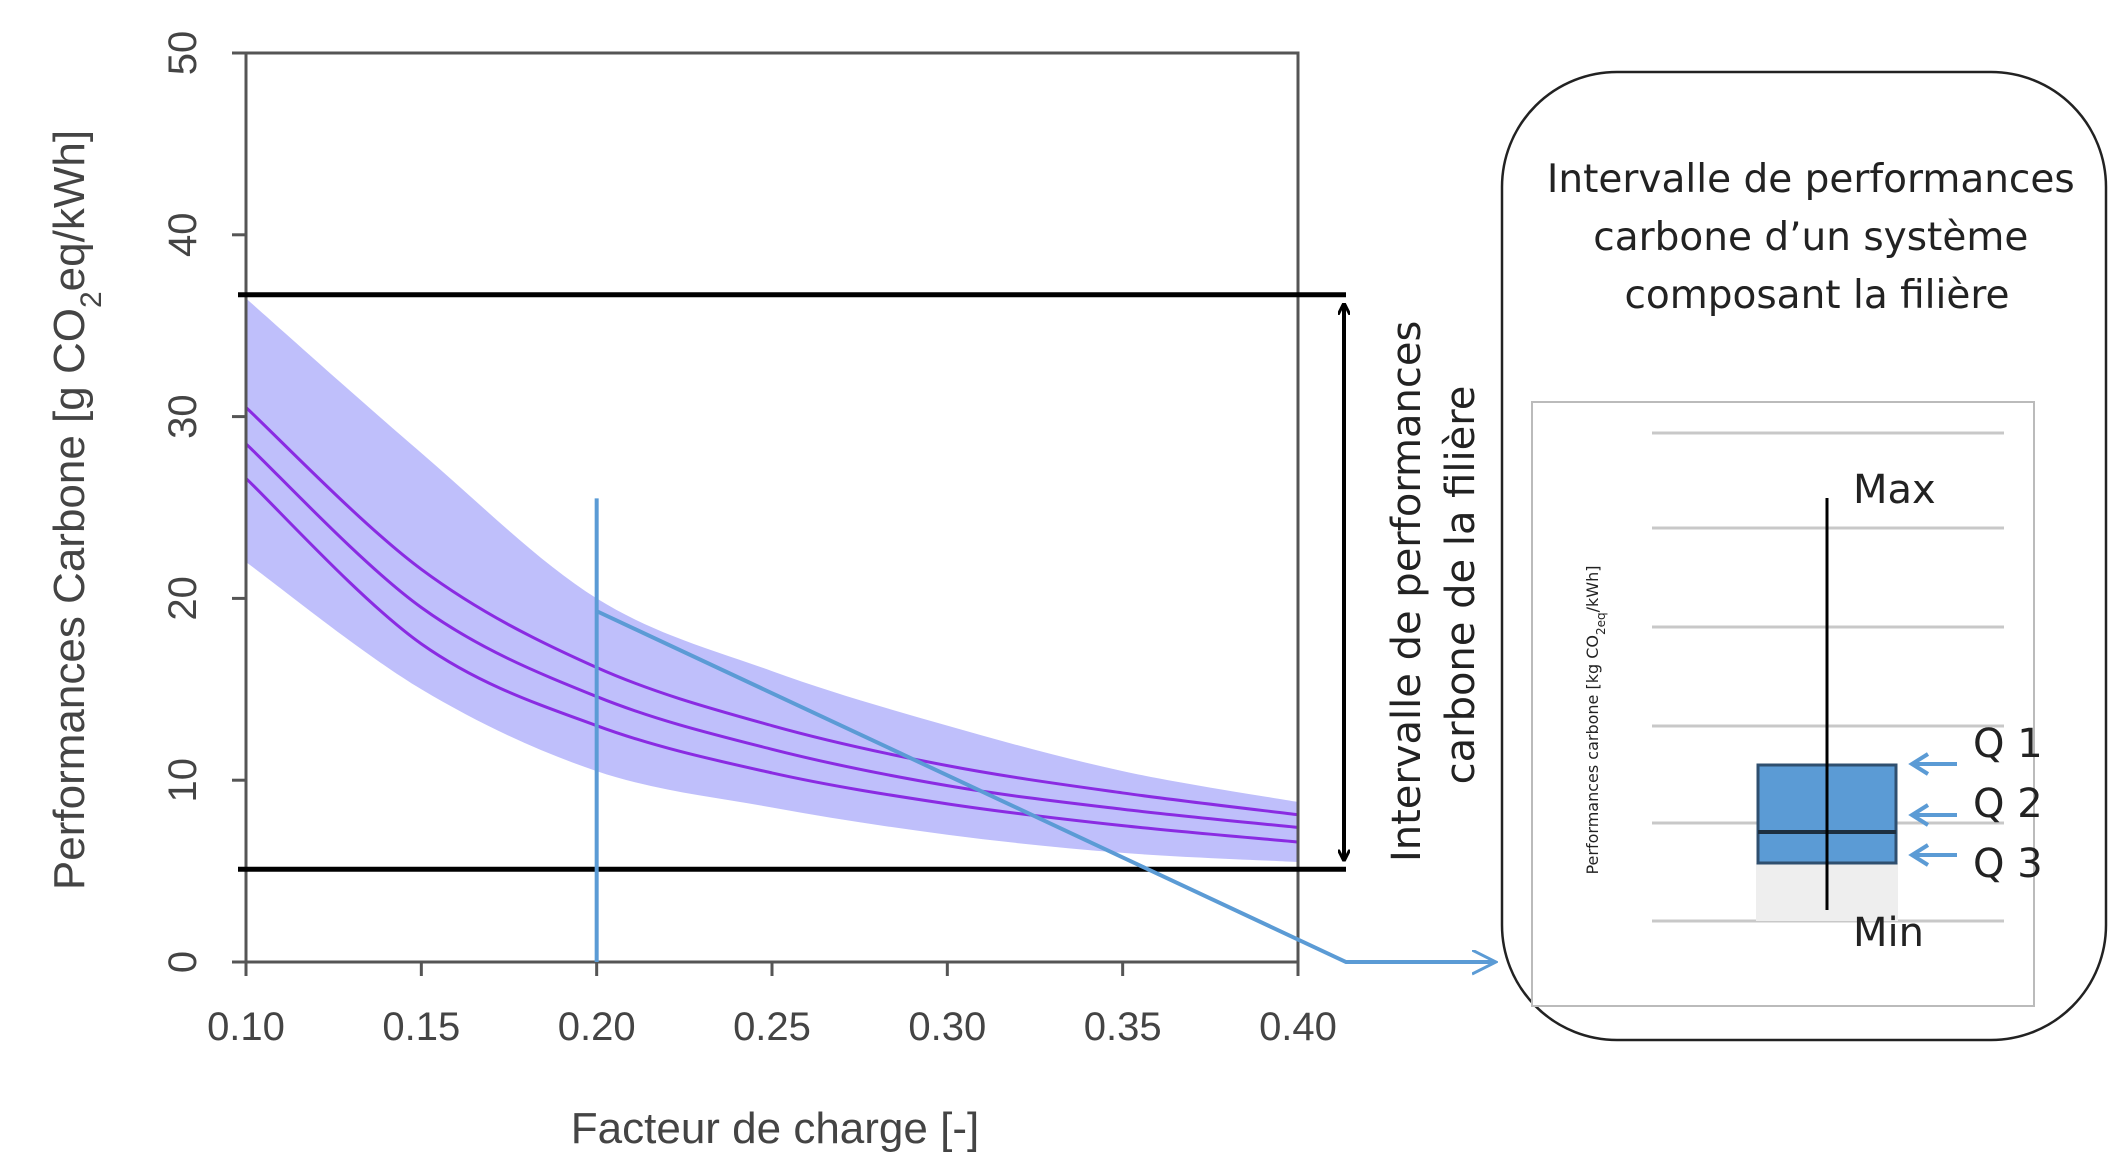 The height and width of the screenshot is (1152, 2111). Describe the element at coordinates (1123, 1027) in the screenshot. I see `x-tick-label: 0.35` at that location.